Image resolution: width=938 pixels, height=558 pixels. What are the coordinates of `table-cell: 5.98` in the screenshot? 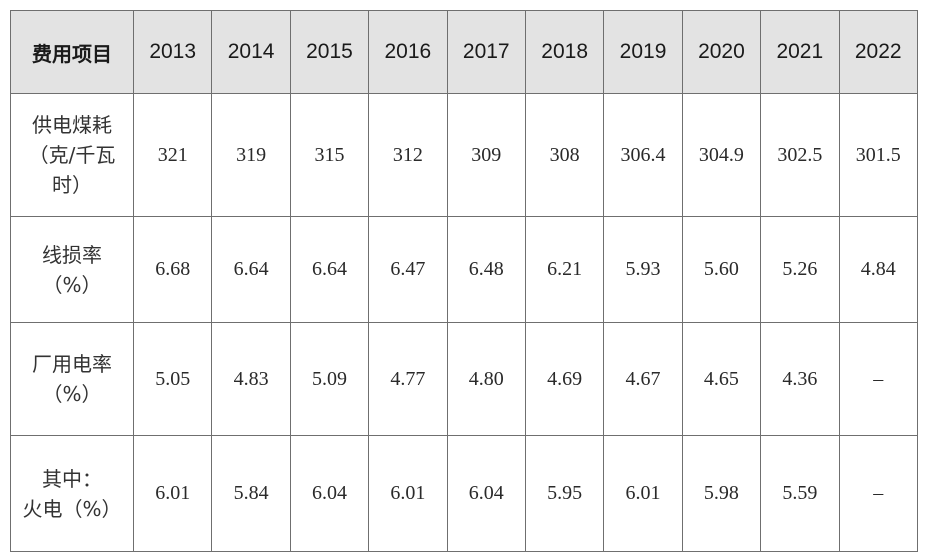 It's located at (721, 493).